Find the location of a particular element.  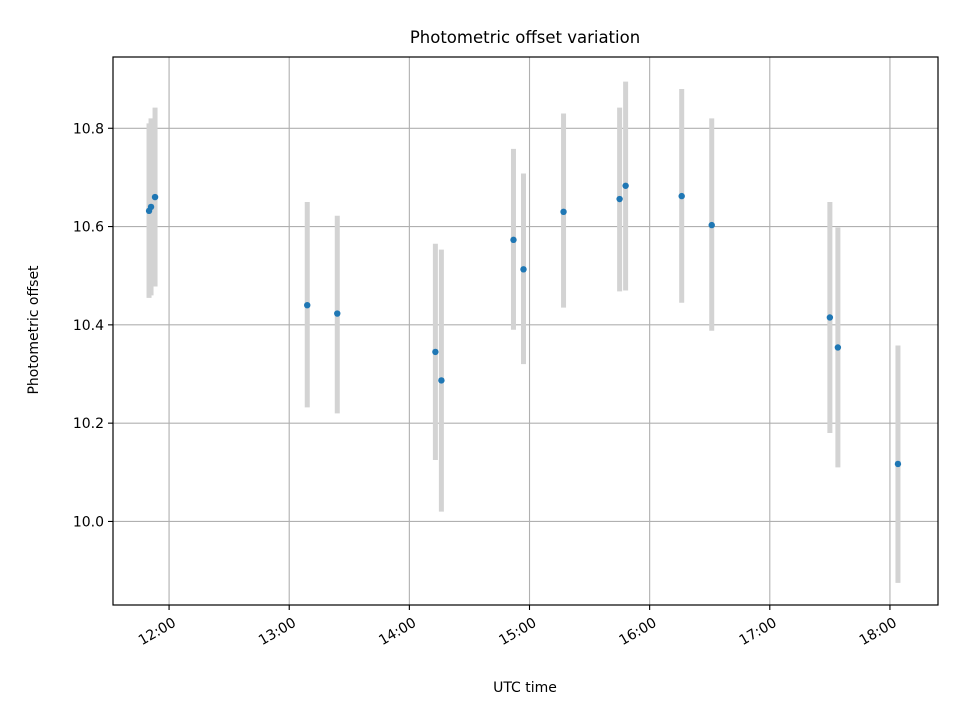

y-tick-label: 10.6 is located at coordinates (88, 228).